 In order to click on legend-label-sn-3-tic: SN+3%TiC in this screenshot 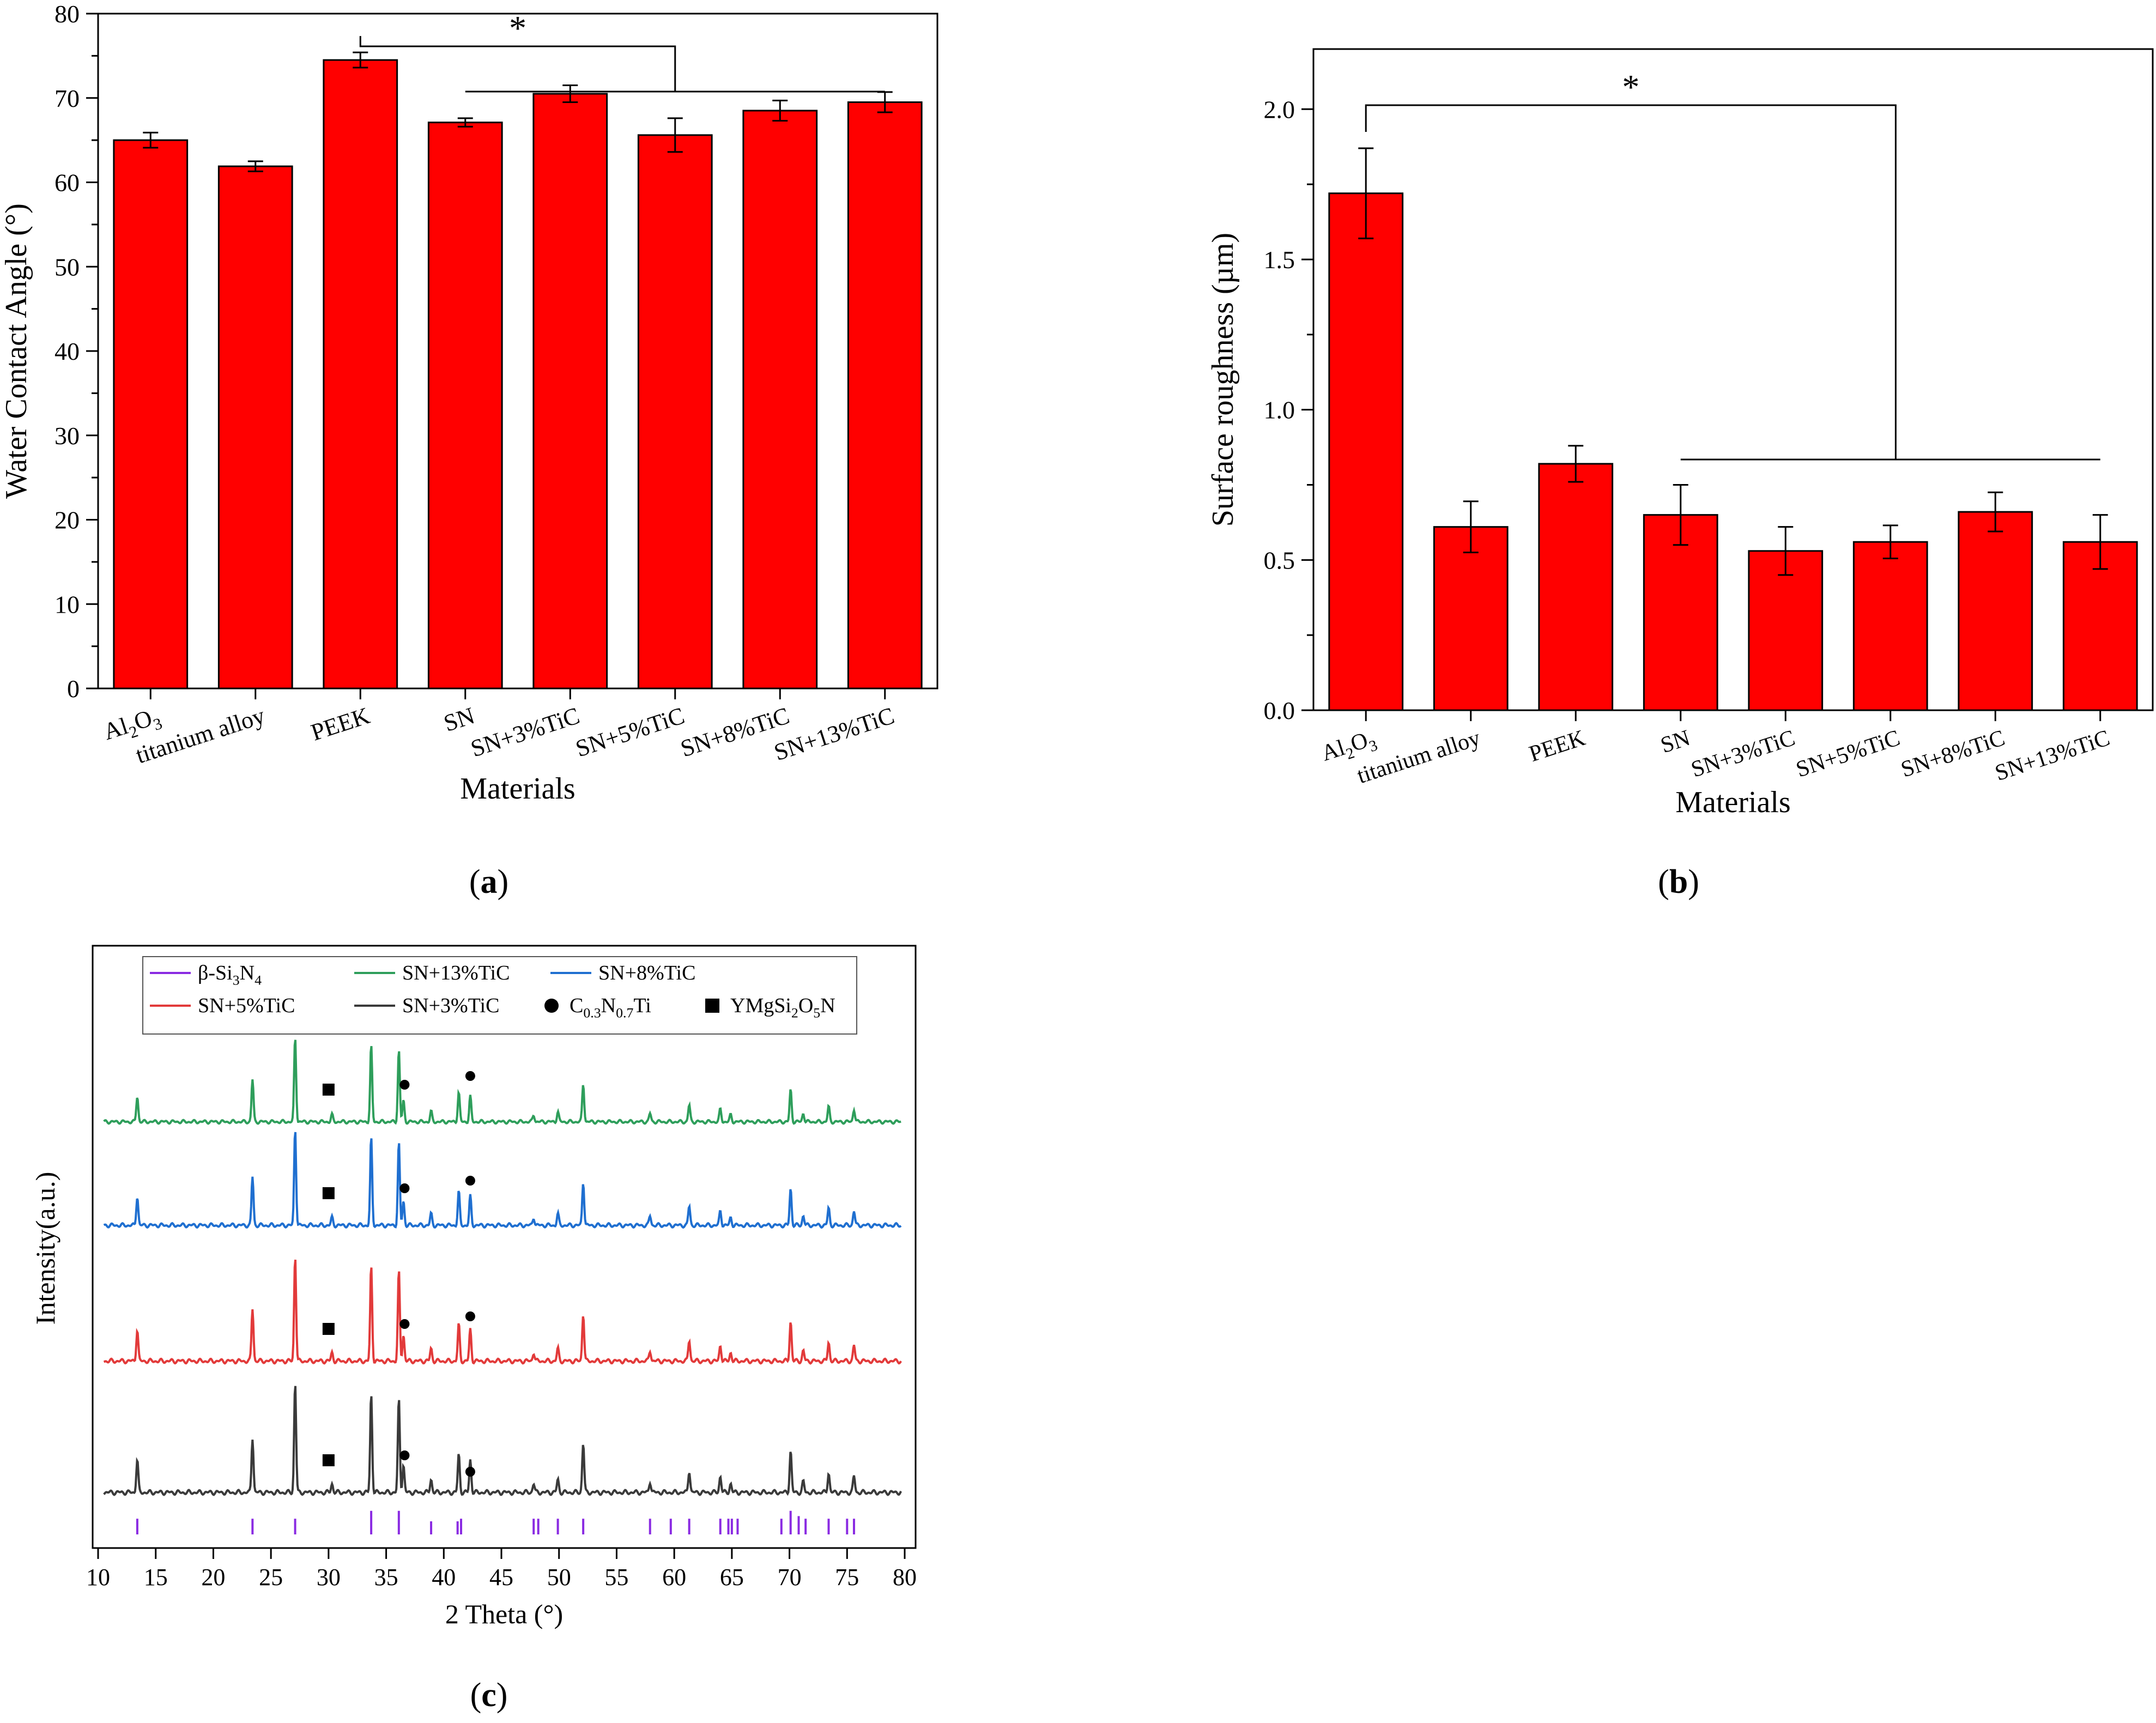, I will do `click(450, 1005)`.